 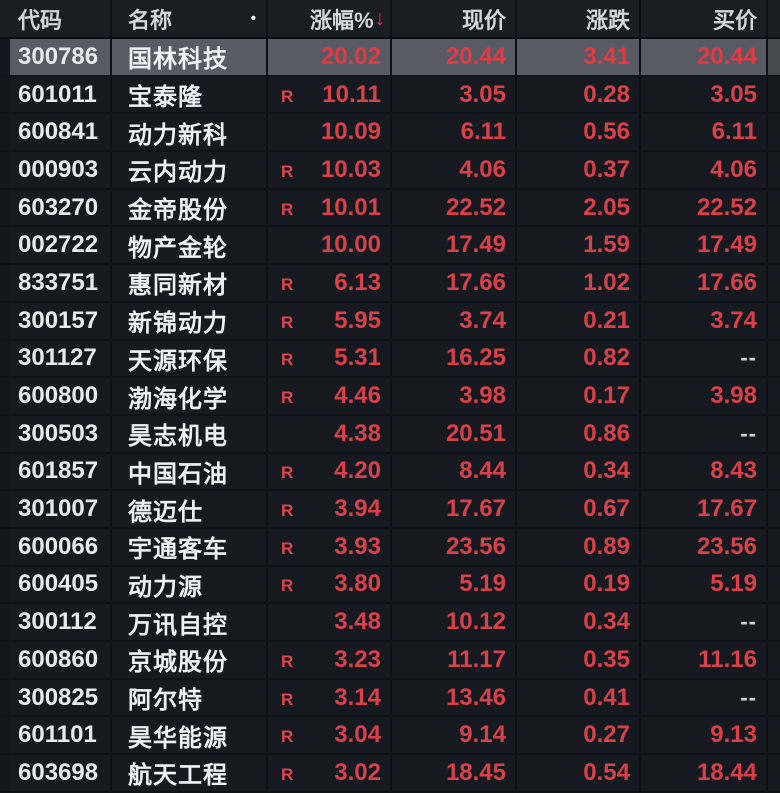 I want to click on stock-name: 航天工程, so click(x=190, y=773).